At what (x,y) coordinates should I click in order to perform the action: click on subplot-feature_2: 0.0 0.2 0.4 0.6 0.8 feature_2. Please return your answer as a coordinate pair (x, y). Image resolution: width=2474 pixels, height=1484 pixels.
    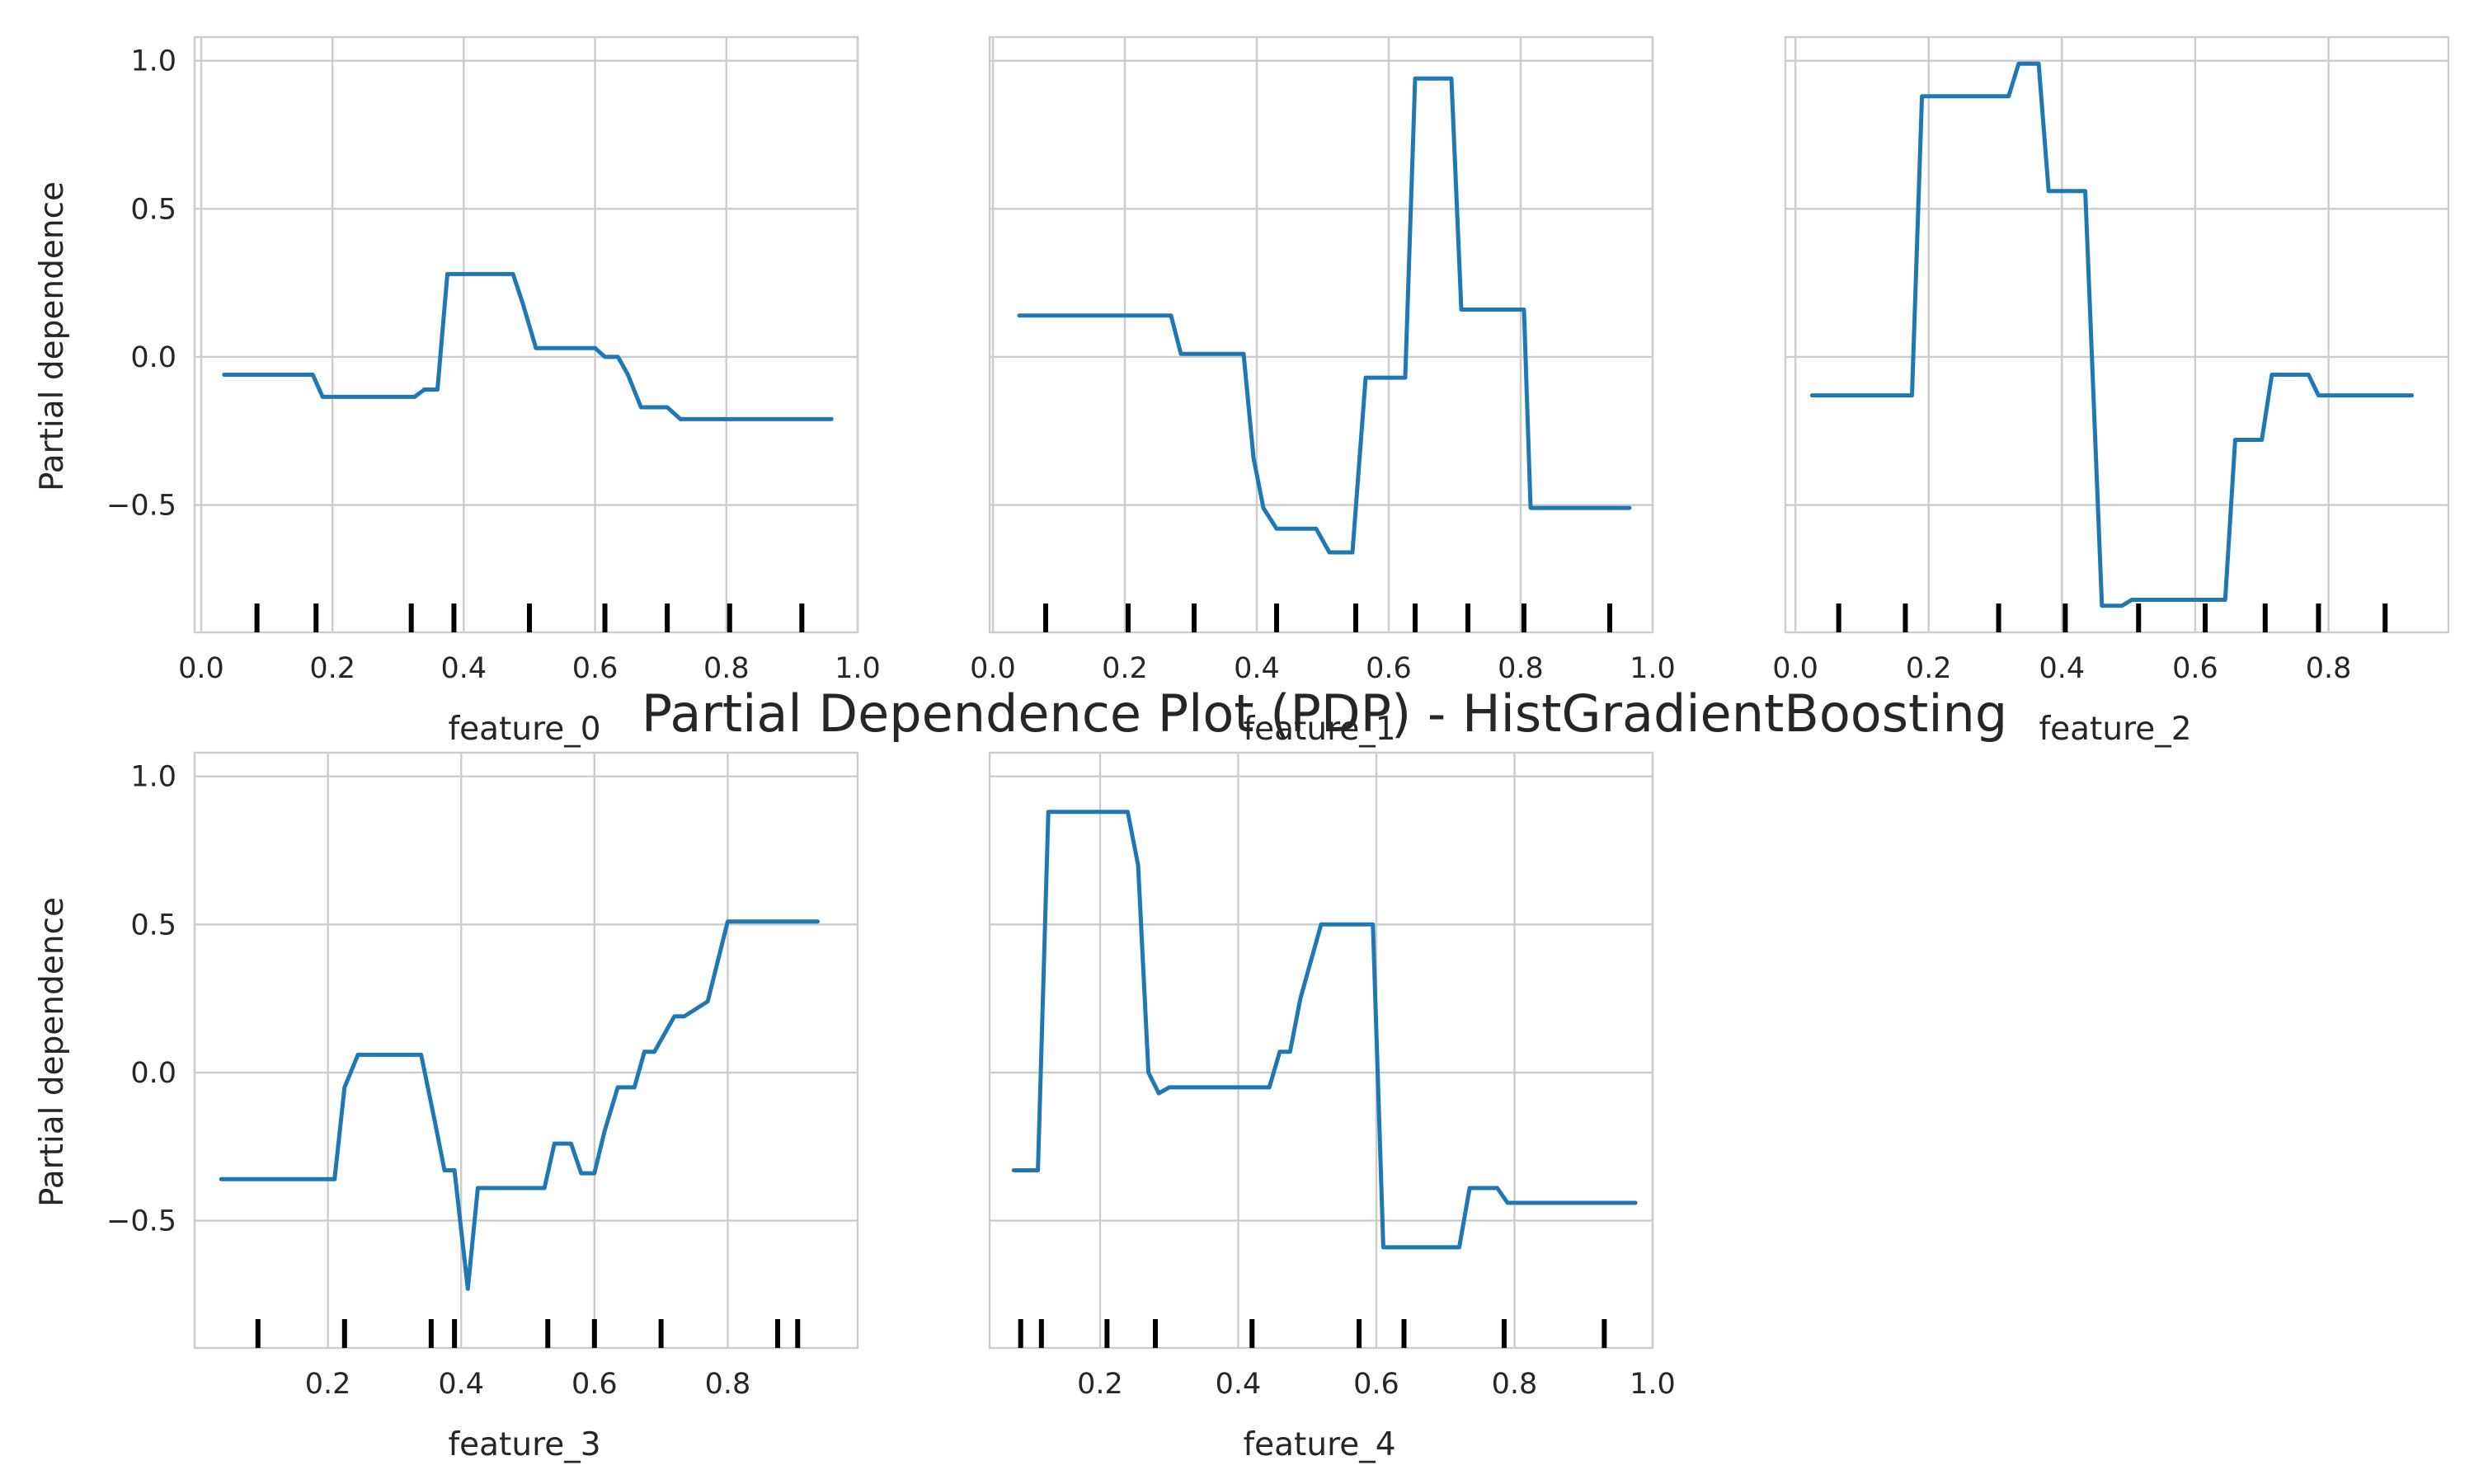
    Looking at the image, I should click on (2111, 391).